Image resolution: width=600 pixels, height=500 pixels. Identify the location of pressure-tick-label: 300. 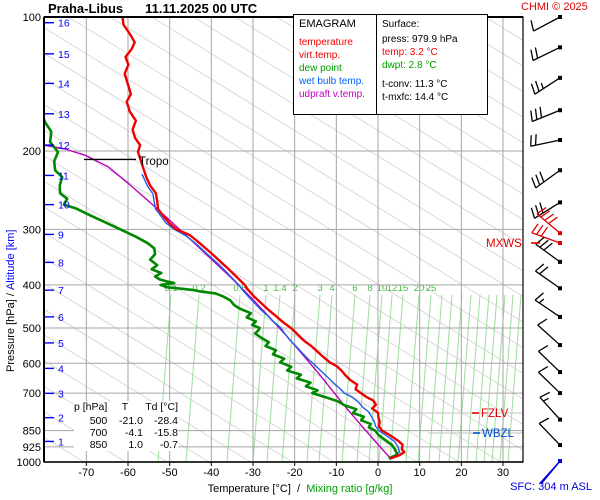
(32, 230).